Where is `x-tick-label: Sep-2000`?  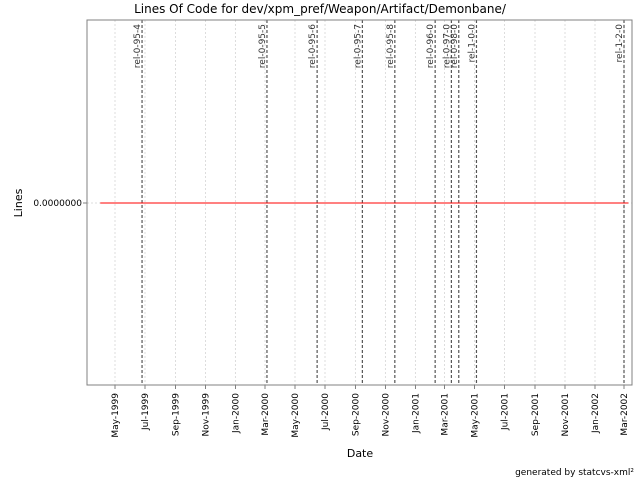 x-tick-label: Sep-2000 is located at coordinates (356, 414).